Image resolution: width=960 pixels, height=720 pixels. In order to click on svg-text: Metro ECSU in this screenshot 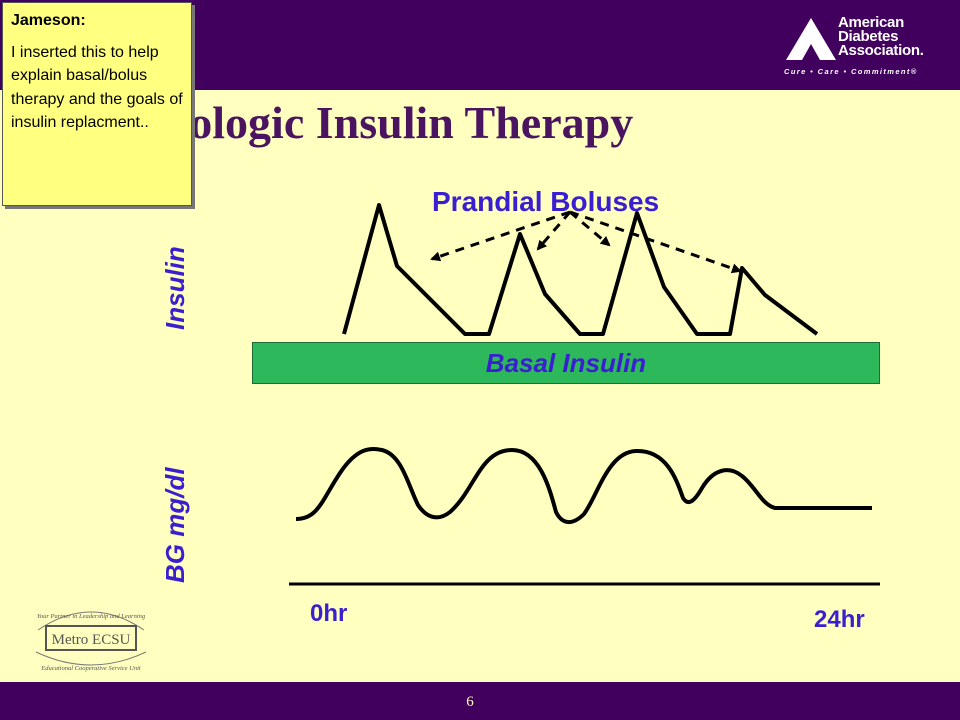, I will do `click(91, 640)`.